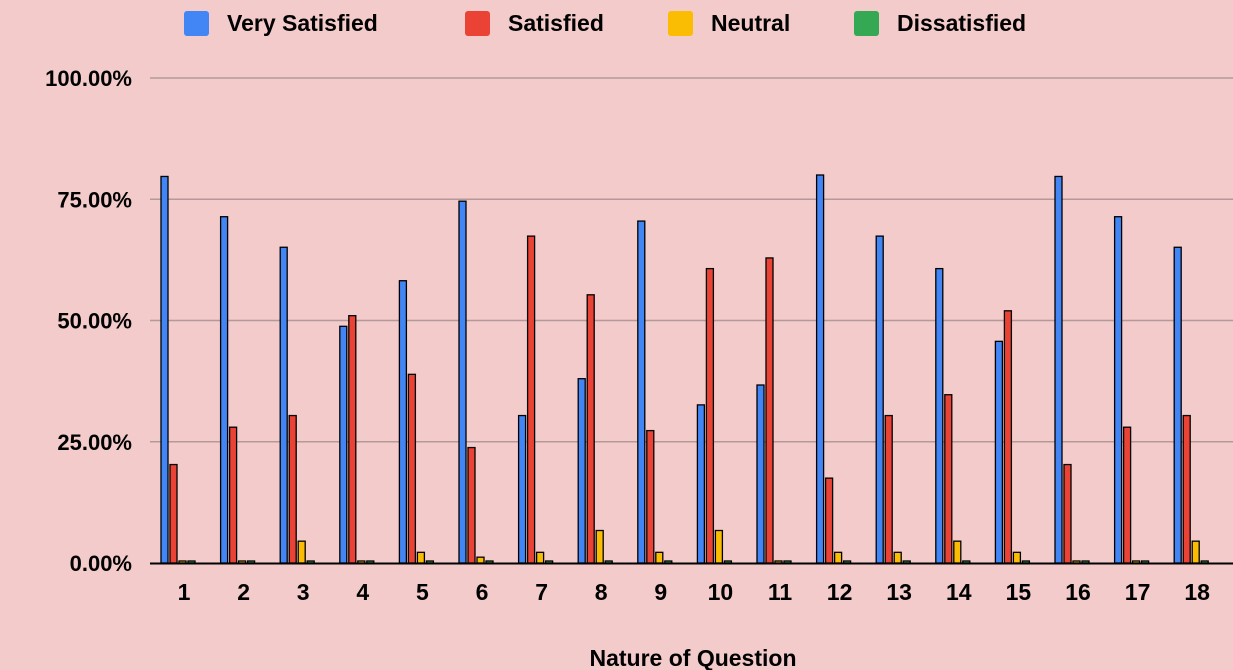 The width and height of the screenshot is (1233, 670). Describe the element at coordinates (710, 415) in the screenshot. I see `bar-10-satisfied` at that location.